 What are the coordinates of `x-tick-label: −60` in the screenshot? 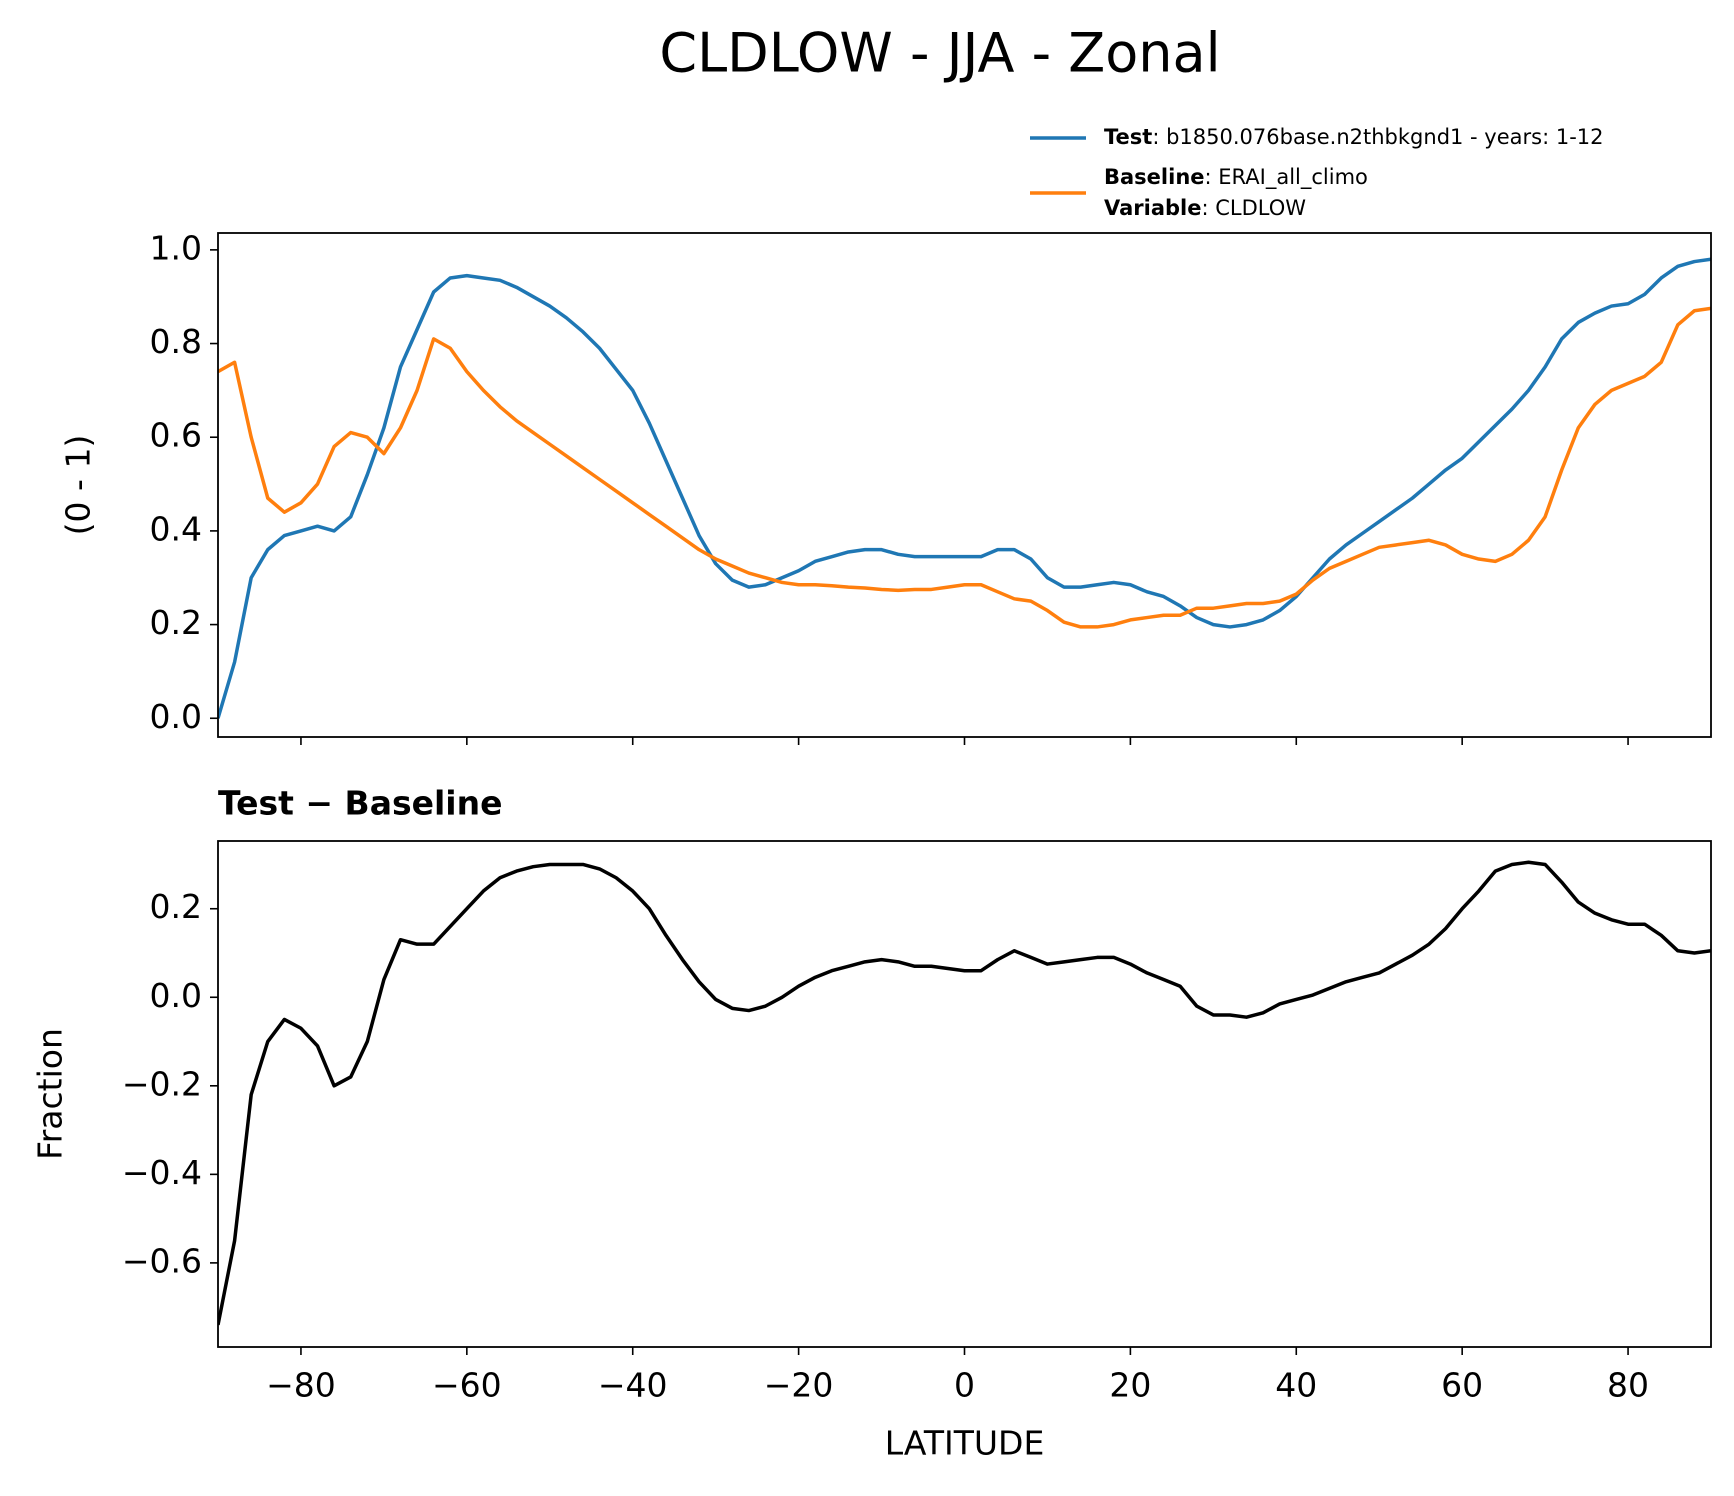 It's located at (467, 1385).